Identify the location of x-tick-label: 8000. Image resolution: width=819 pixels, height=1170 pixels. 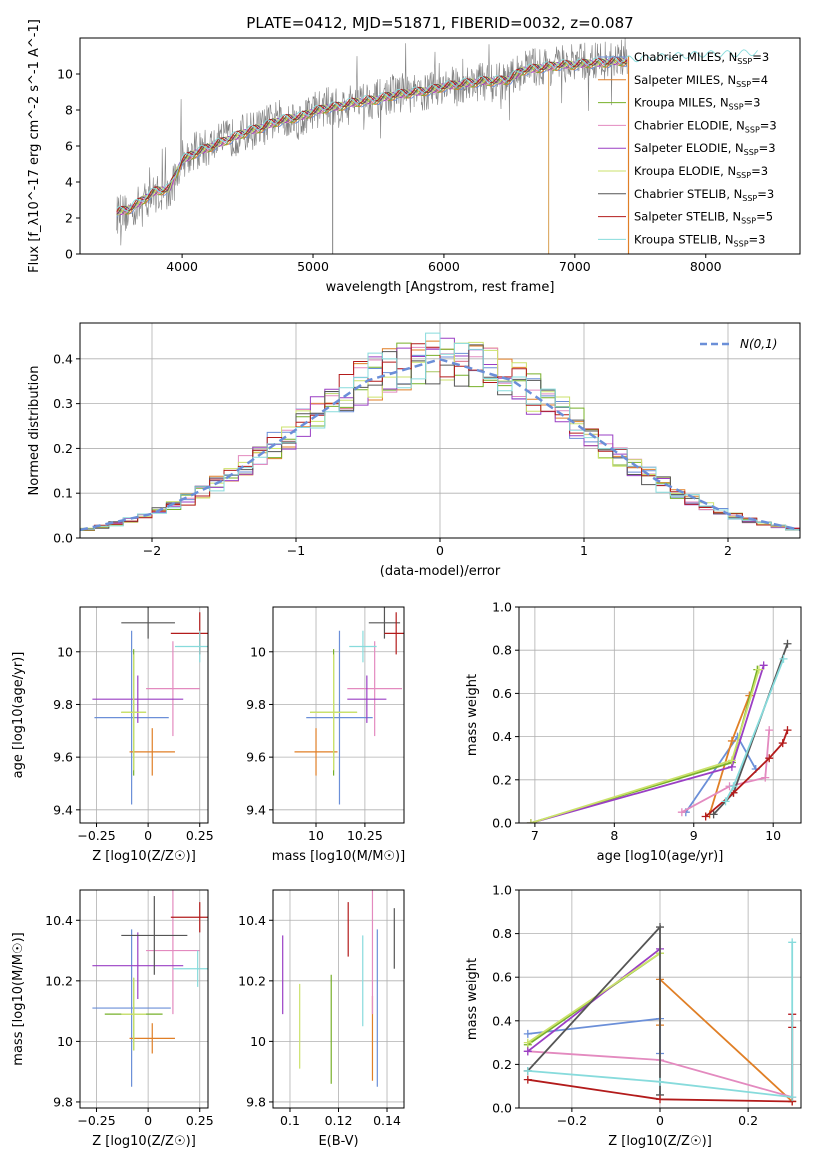
(706, 266).